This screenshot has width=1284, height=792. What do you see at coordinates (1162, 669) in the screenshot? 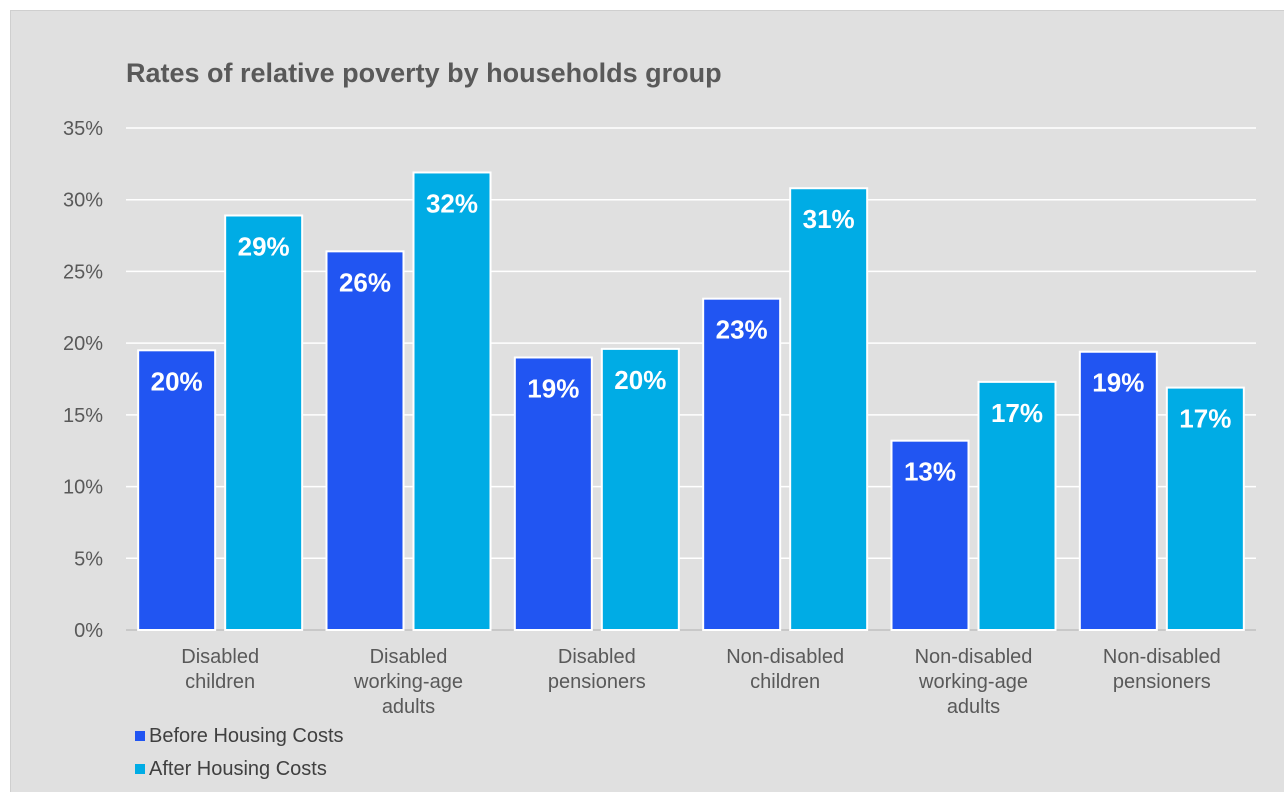
I see `category-label: Non-disabled pensioners` at bounding box center [1162, 669].